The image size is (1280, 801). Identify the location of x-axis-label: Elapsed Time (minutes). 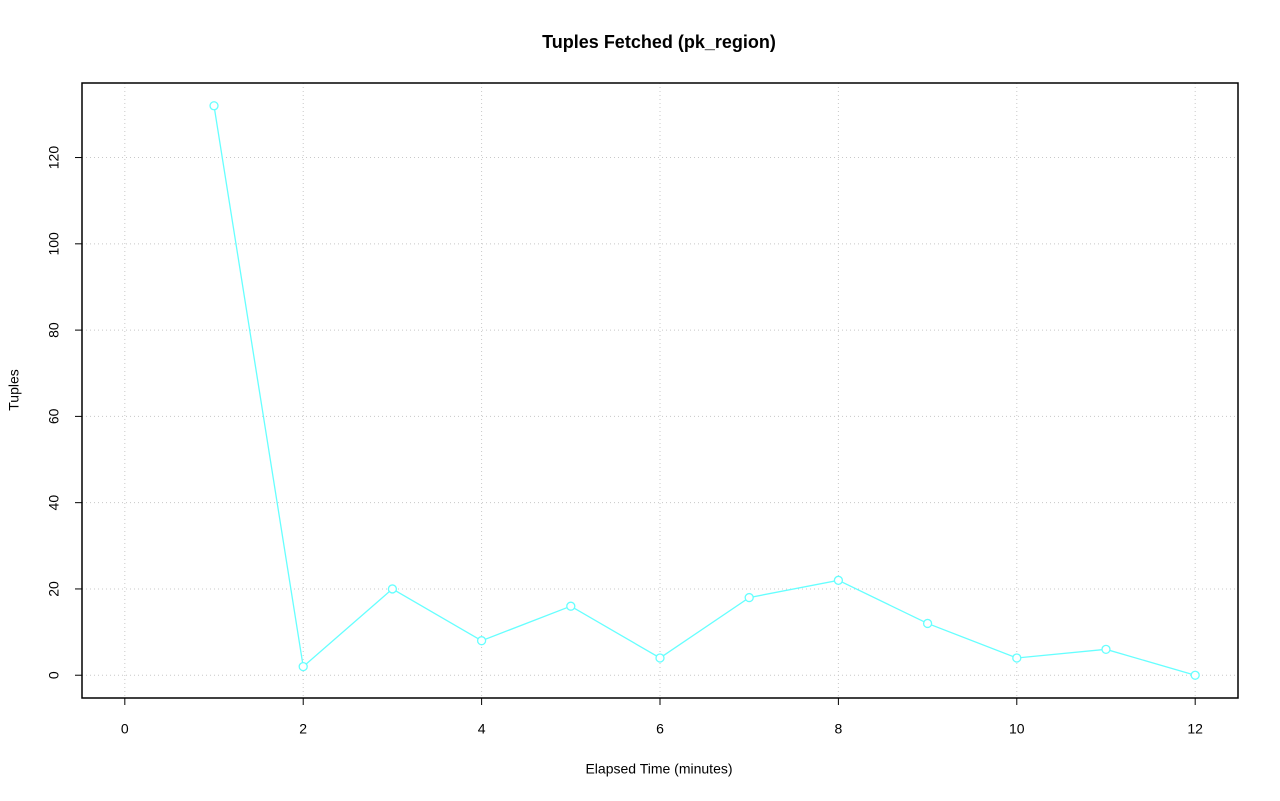
(658, 769).